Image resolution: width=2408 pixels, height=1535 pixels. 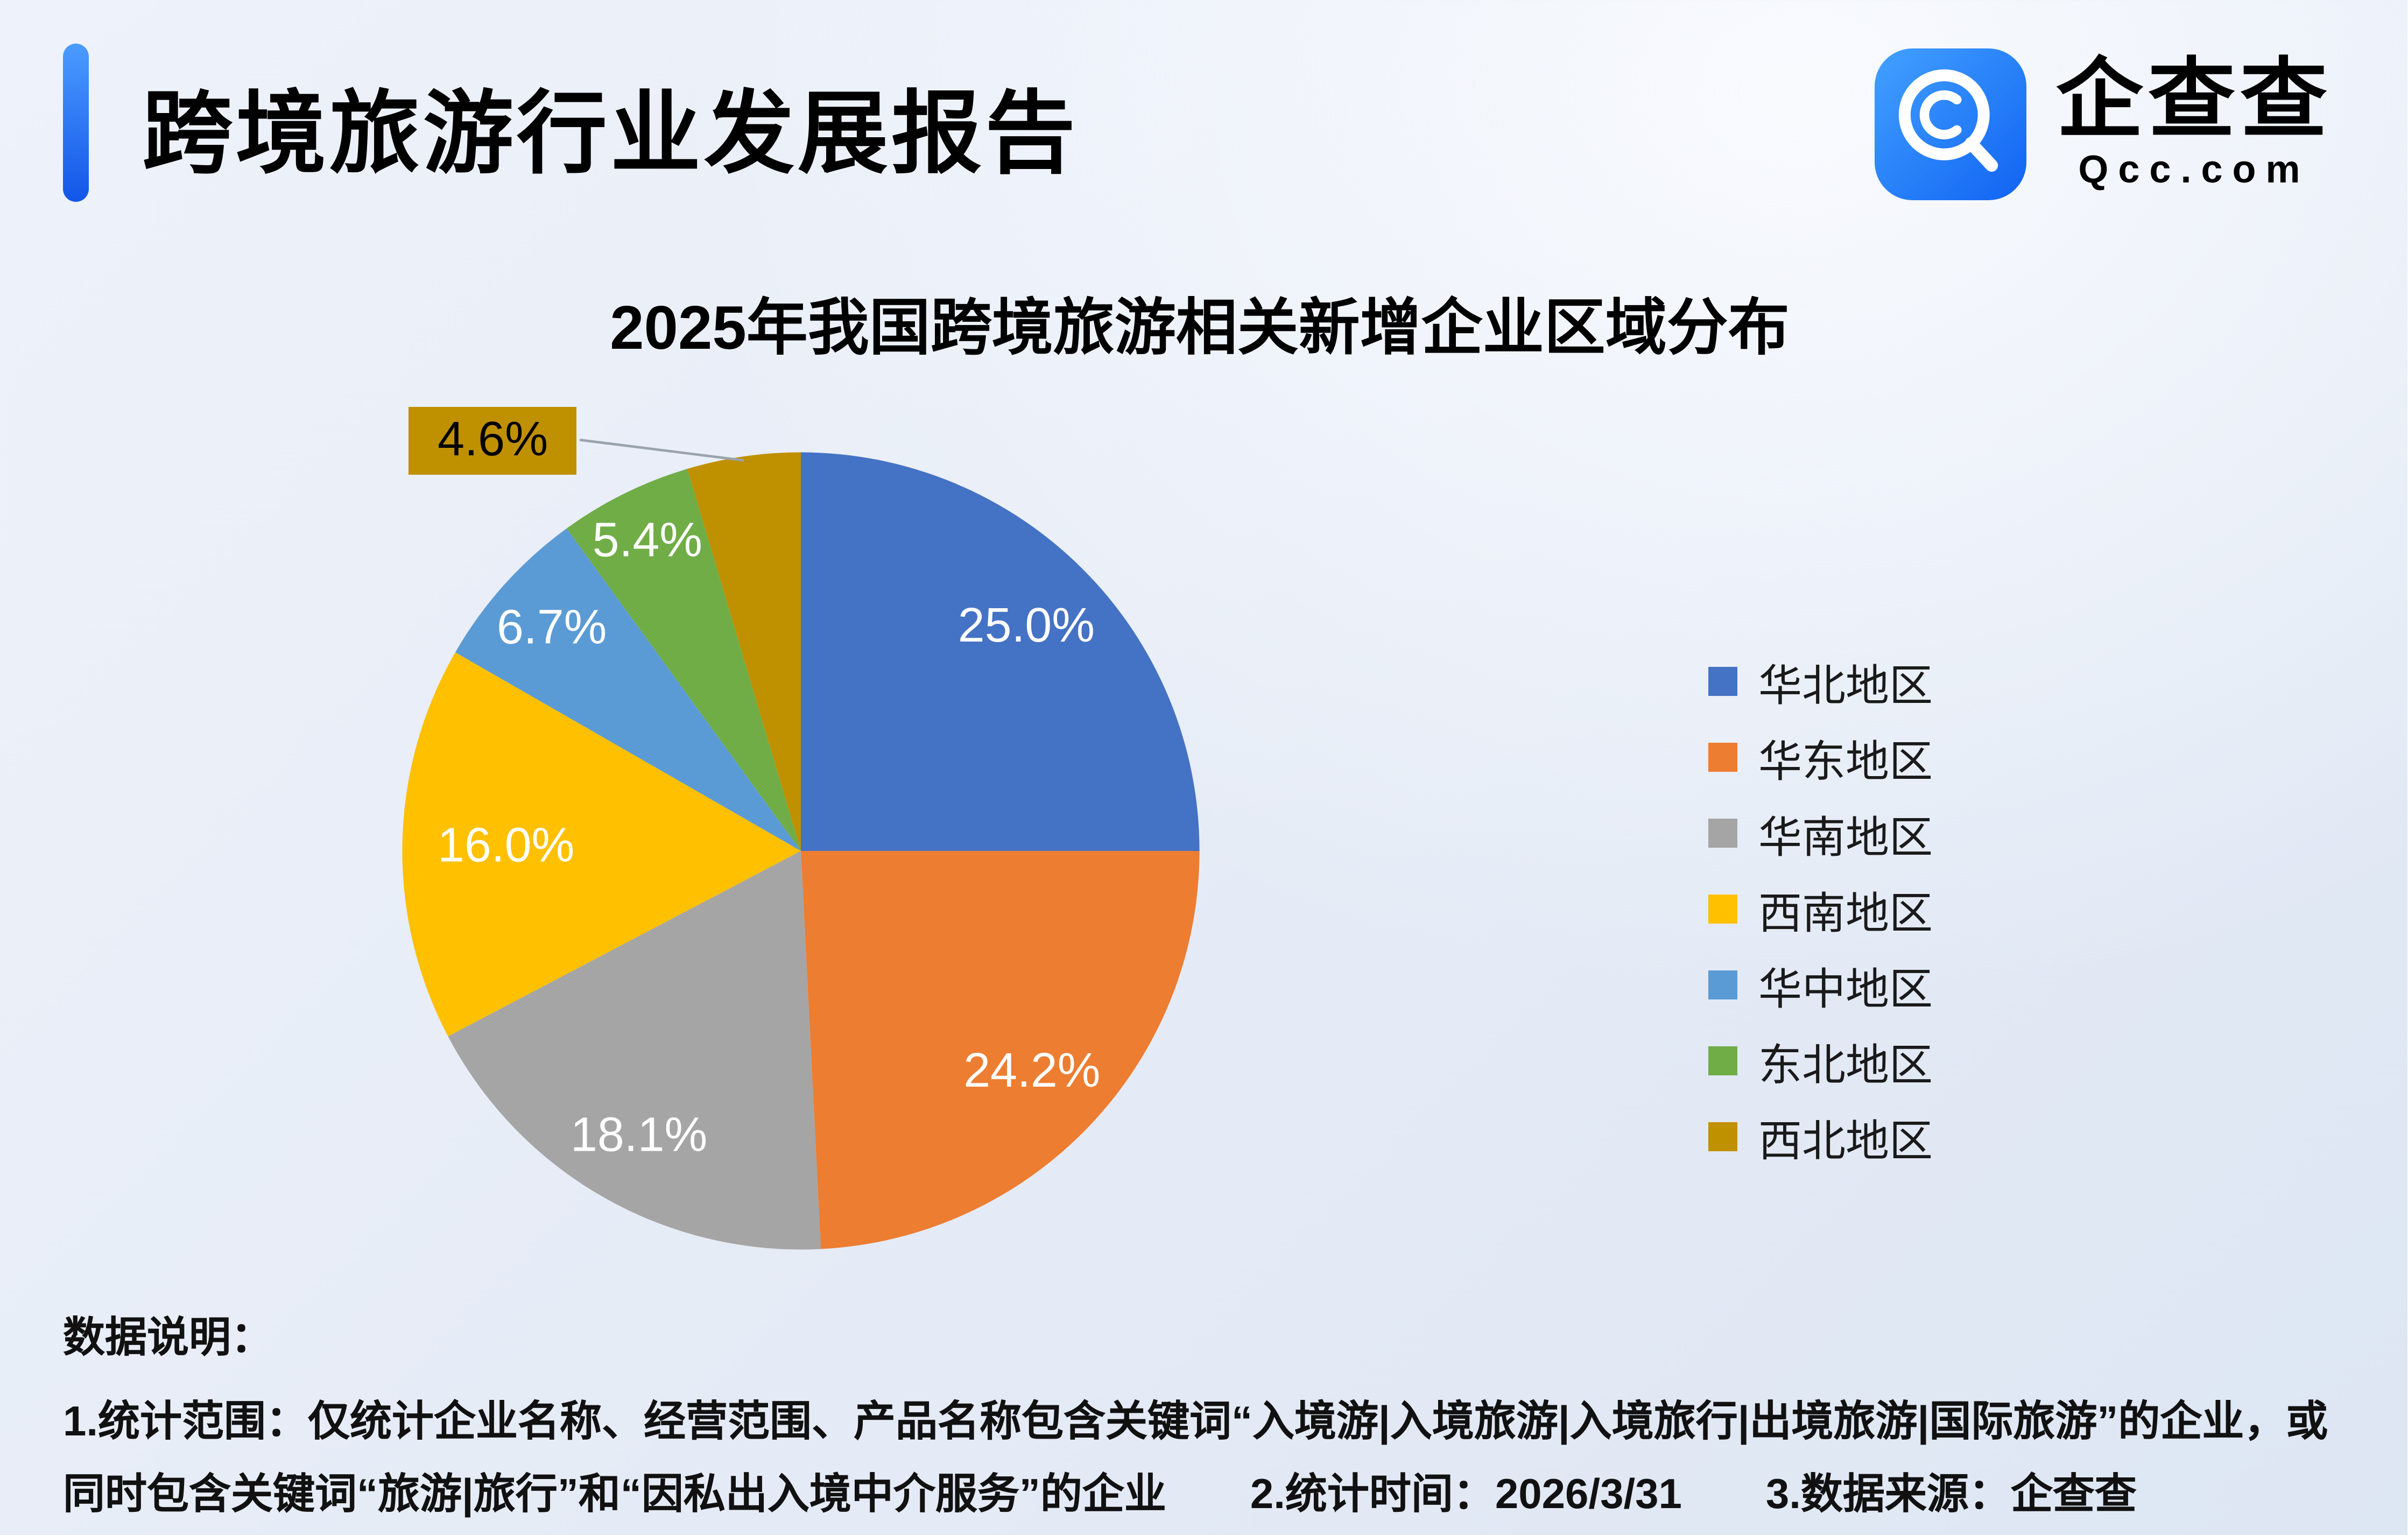 I want to click on title-accent-bar, so click(x=76, y=123).